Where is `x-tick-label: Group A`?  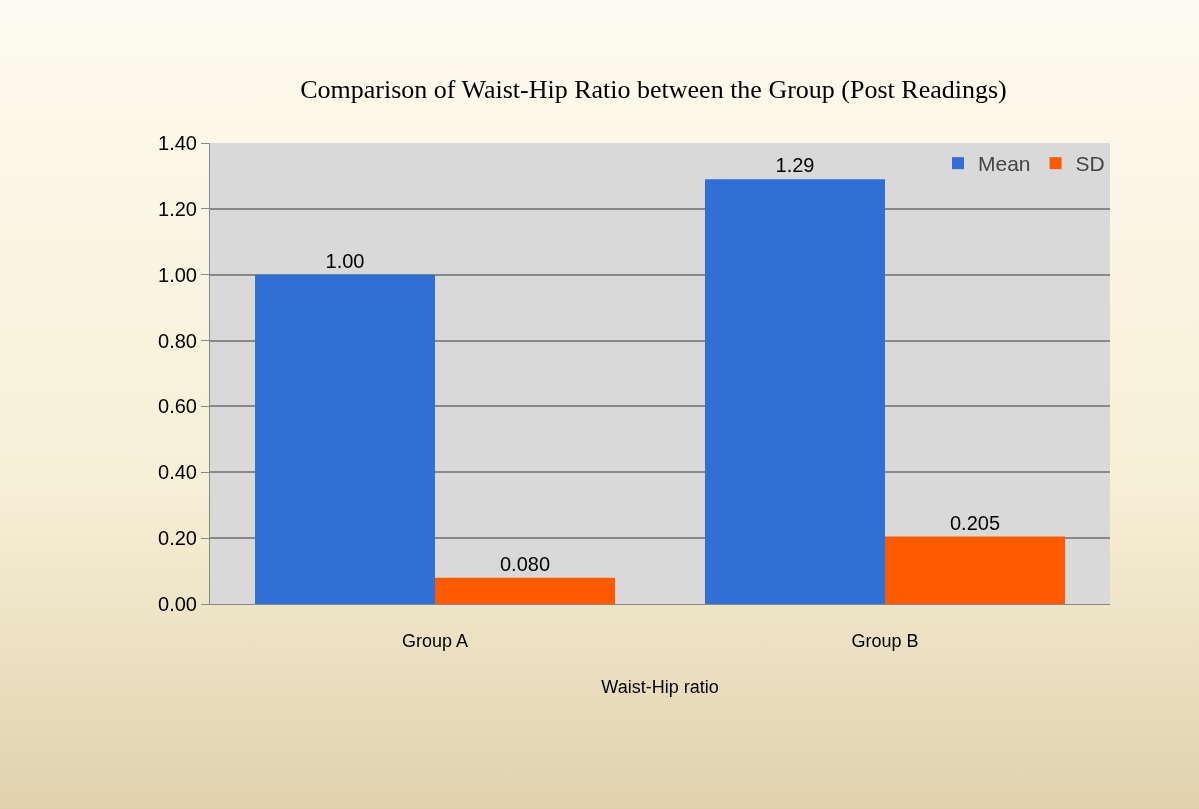 x-tick-label: Group A is located at coordinates (435, 640).